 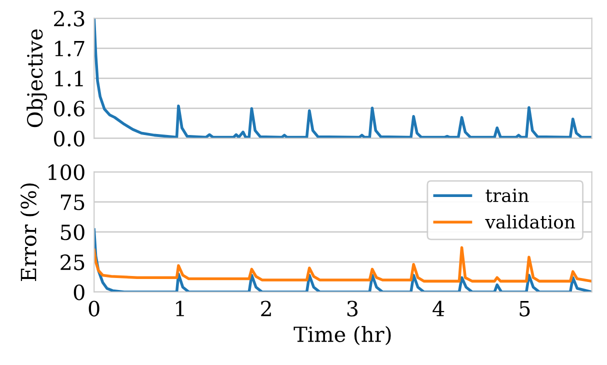 I want to click on x-tick-label: 3, so click(x=352, y=308).